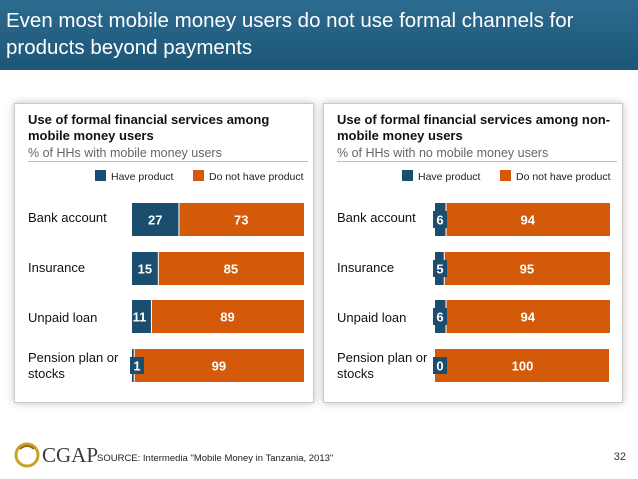 Image resolution: width=638 pixels, height=479 pixels. What do you see at coordinates (521, 292) in the screenshot?
I see `bar-chart-right: 6 94 5 95 6 94 0 100` at bounding box center [521, 292].